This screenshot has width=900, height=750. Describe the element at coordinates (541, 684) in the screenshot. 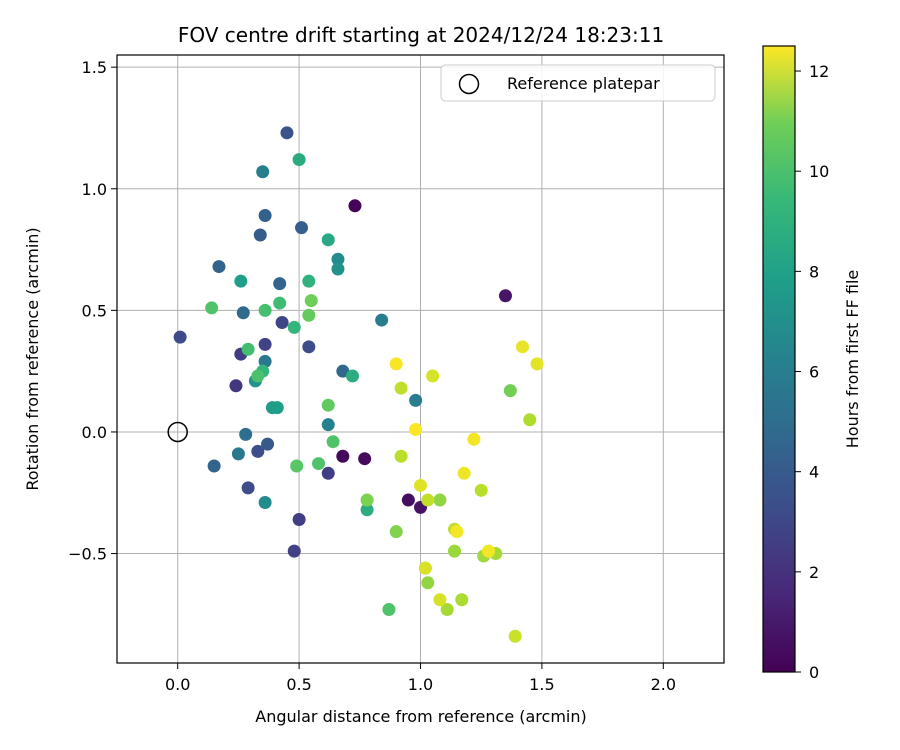

I see `x-tick-label: 1.5` at that location.